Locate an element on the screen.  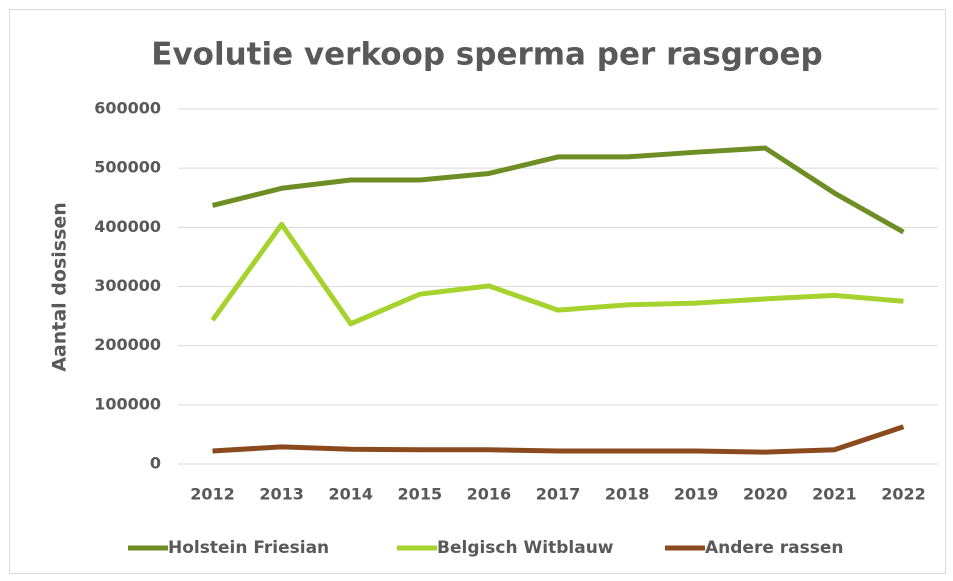
x-tick-label: 2013 is located at coordinates (281, 494).